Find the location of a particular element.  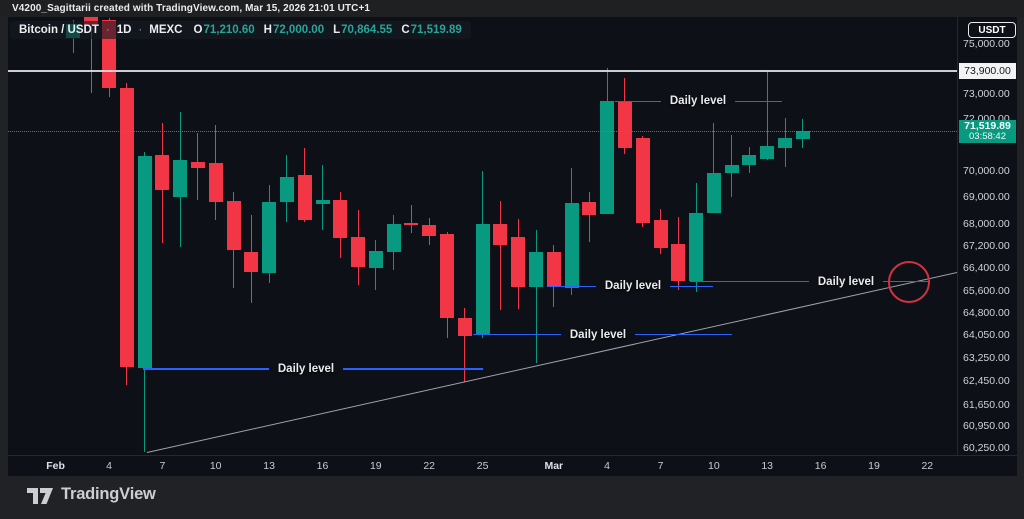

interval-label: 1D is located at coordinates (124, 30).